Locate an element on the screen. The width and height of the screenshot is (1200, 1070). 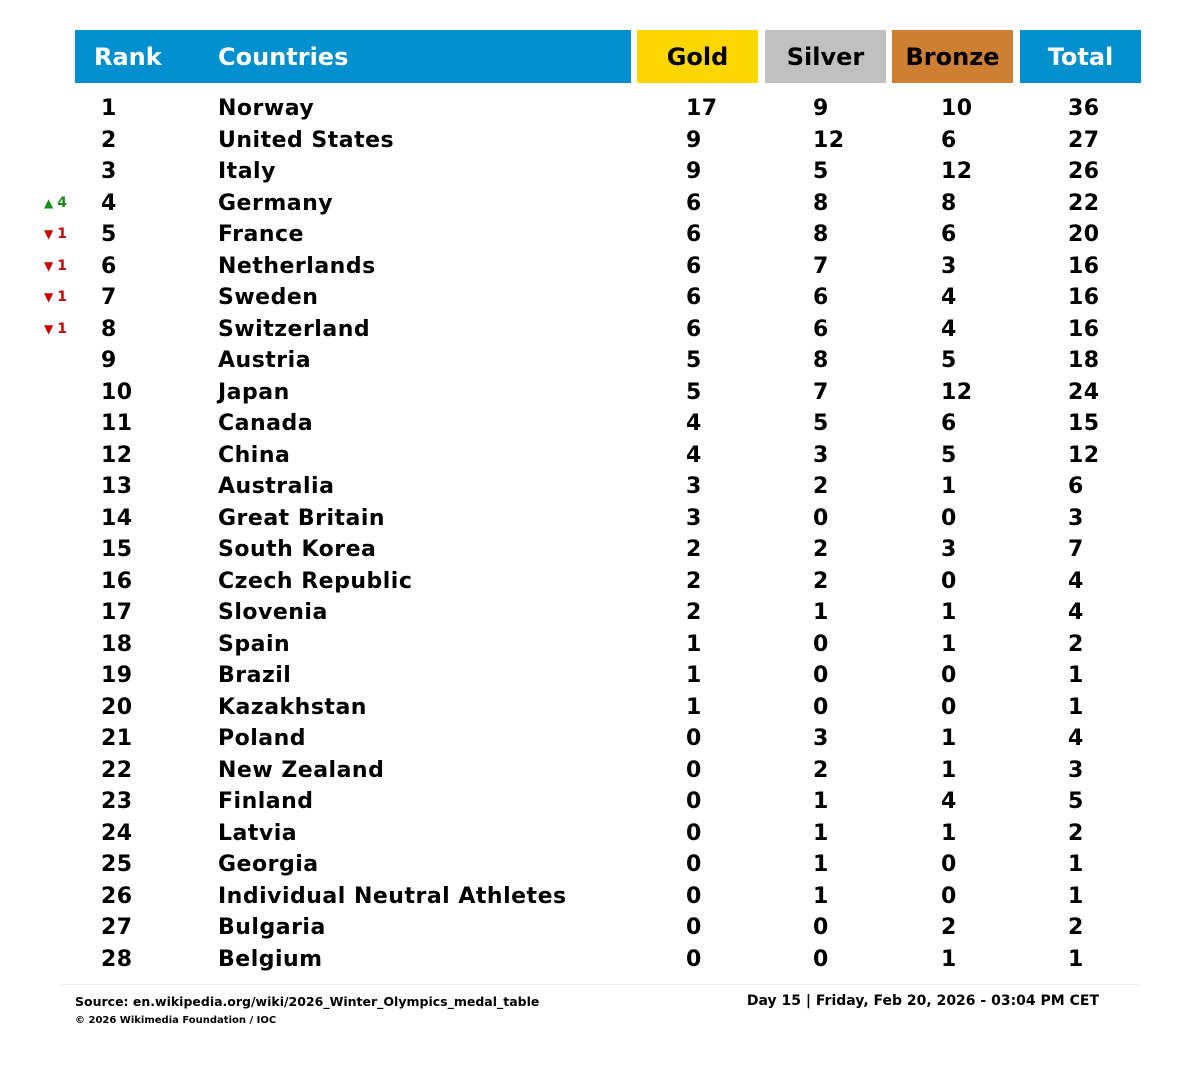
table-row: 2 United States 9 12 6 27 is located at coordinates (600, 141).